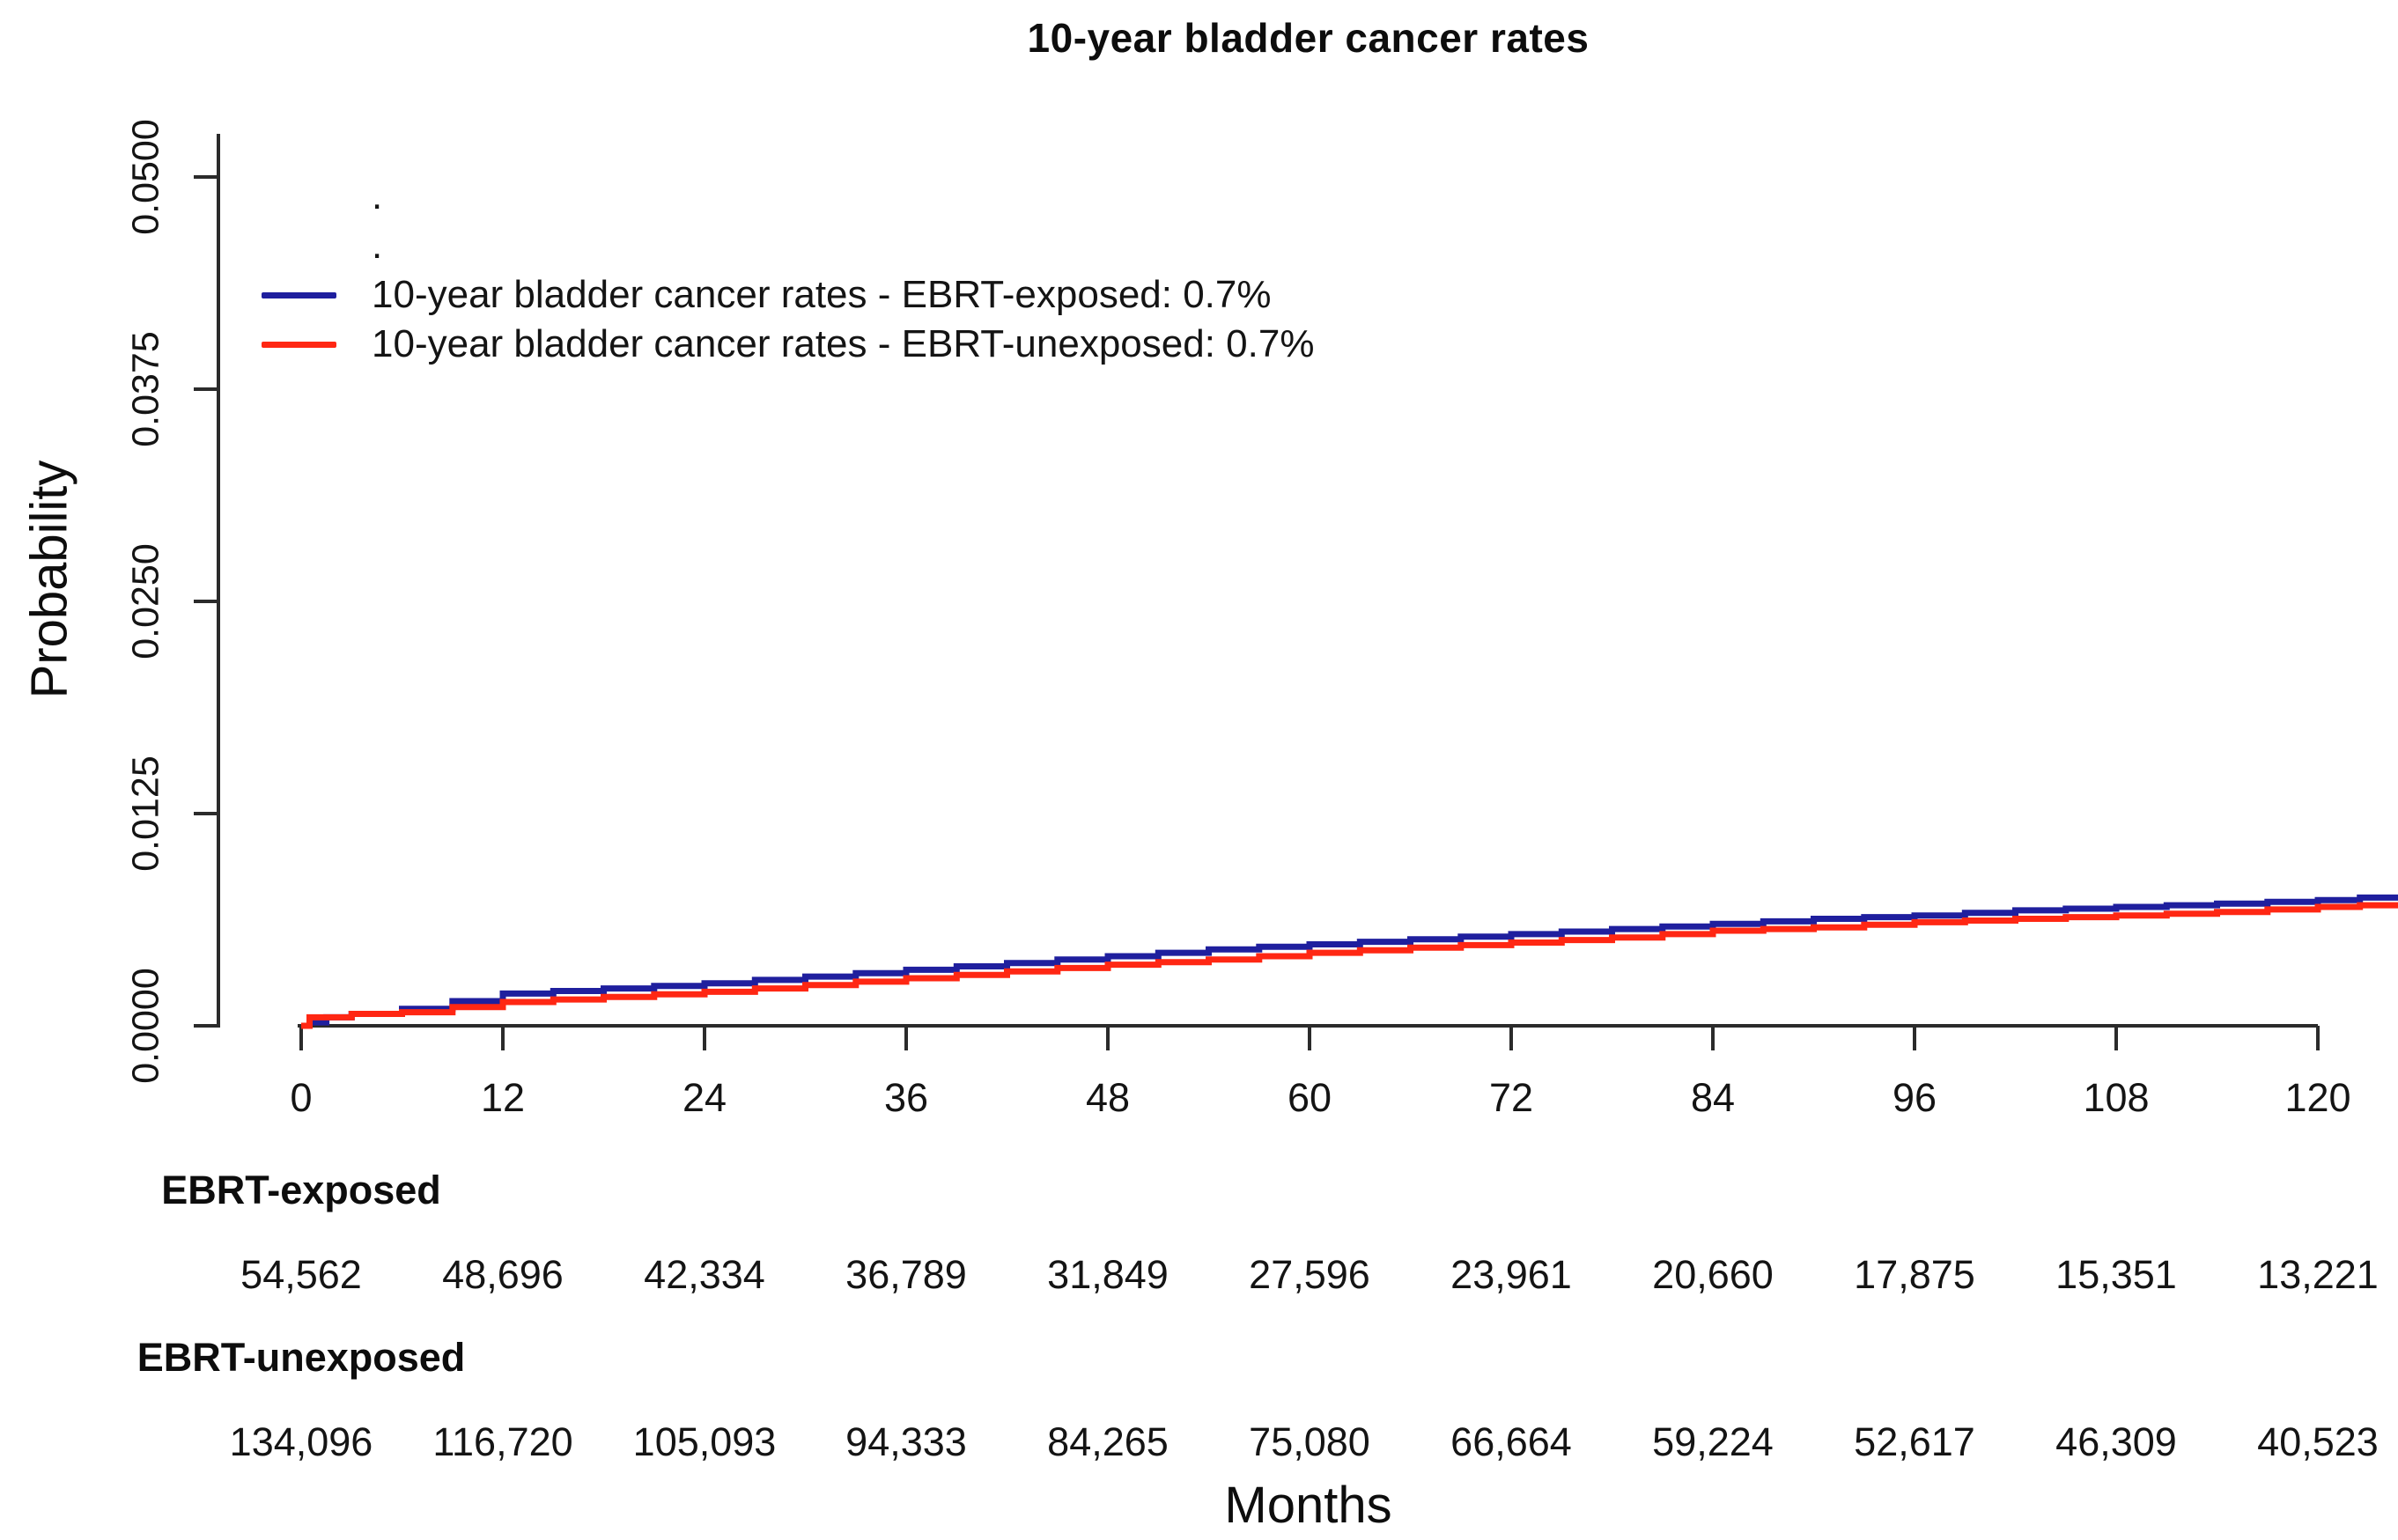  What do you see at coordinates (1309, 1274) in the screenshot?
I see `risk-value: 27,596` at bounding box center [1309, 1274].